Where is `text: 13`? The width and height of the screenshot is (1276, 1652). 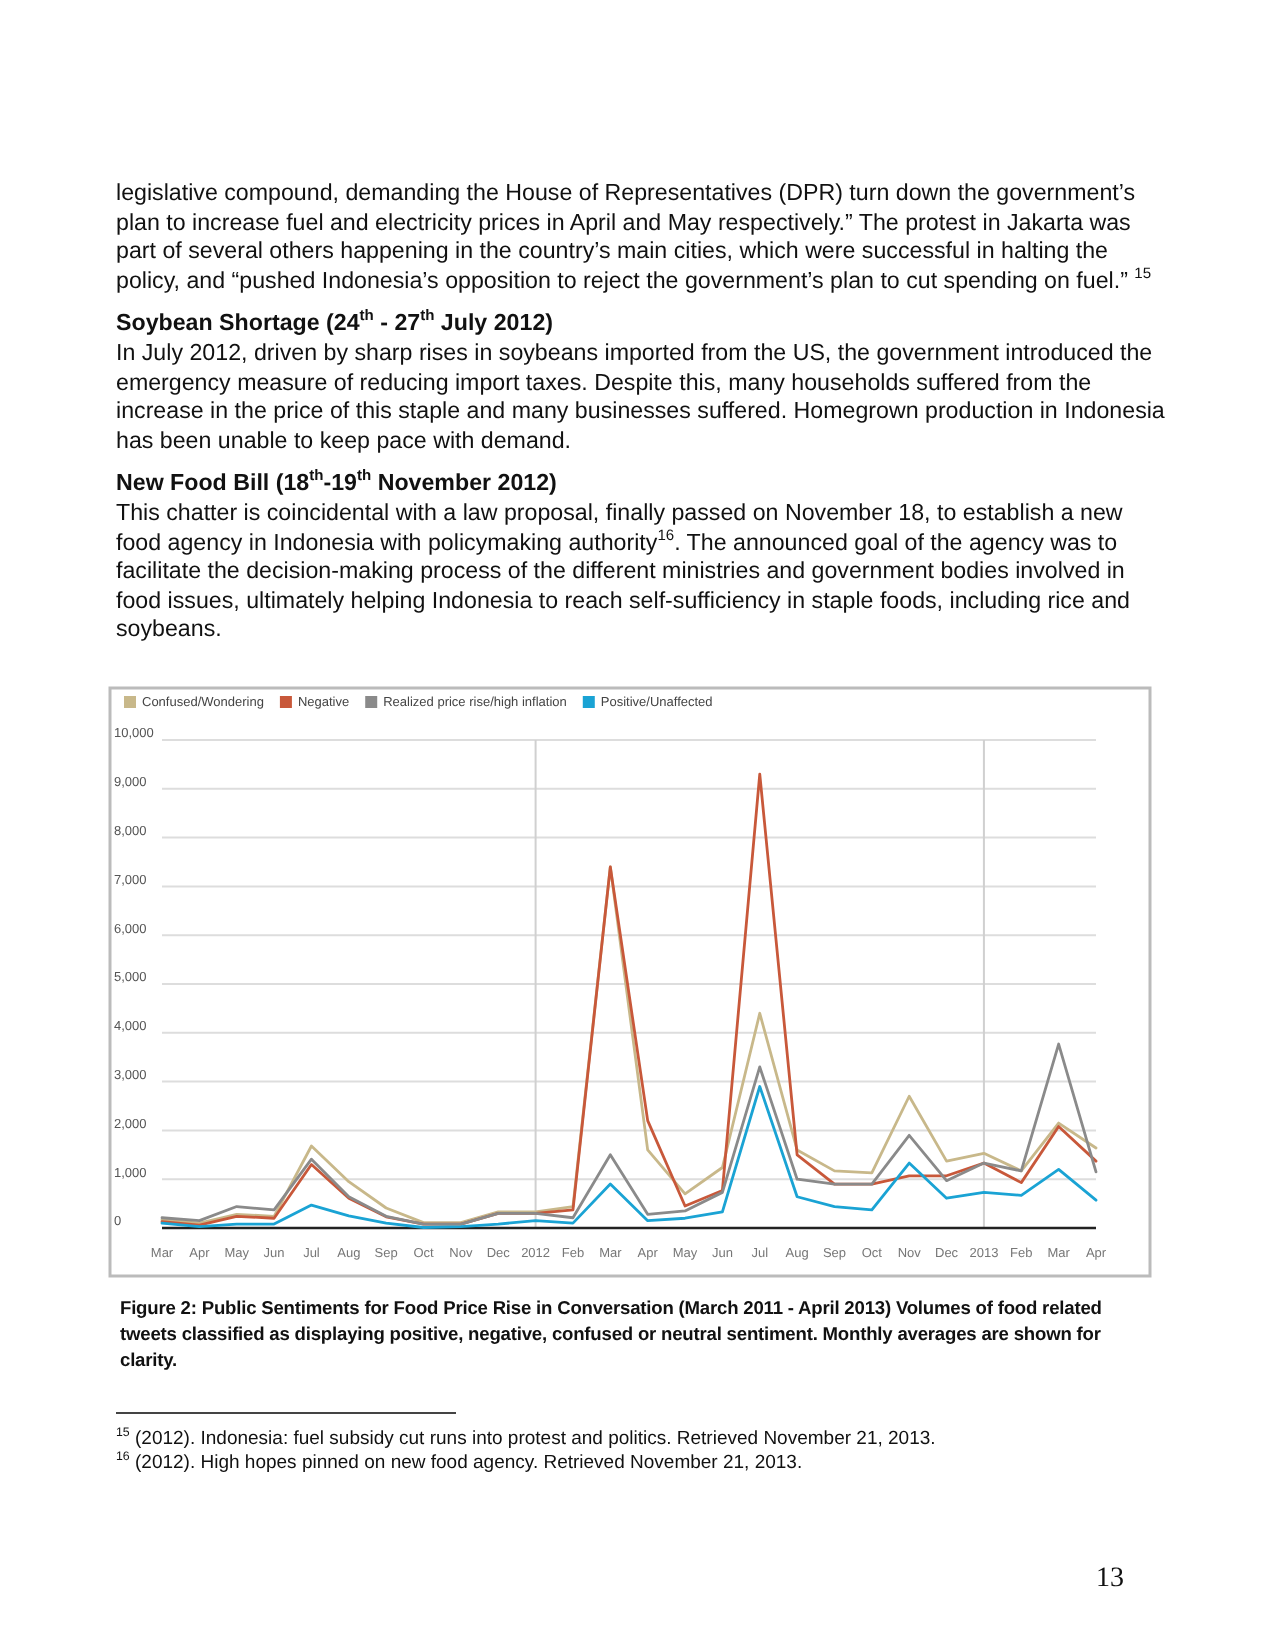
text: 13 is located at coordinates (1110, 1580).